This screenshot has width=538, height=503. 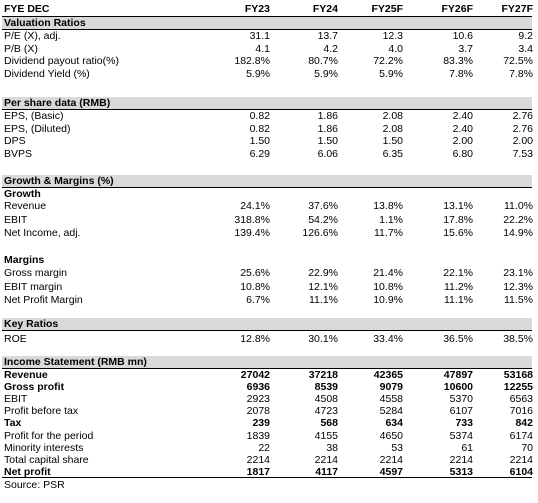 I want to click on table-row: Revenue 27042 37218 42365 47897 53168, so click(x=267, y=375).